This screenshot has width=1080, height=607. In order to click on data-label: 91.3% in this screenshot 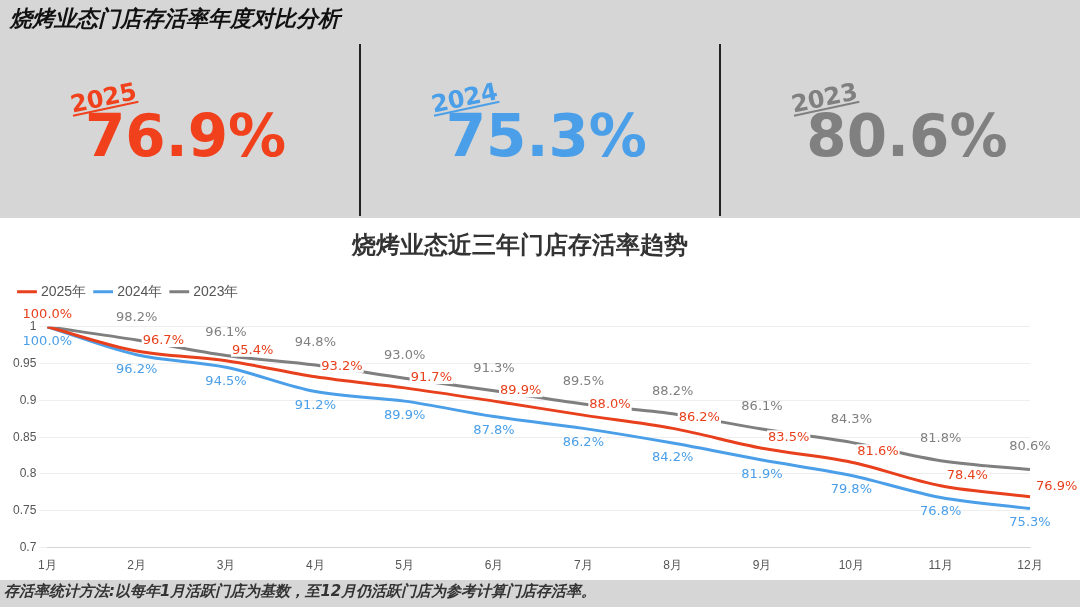, I will do `click(494, 367)`.